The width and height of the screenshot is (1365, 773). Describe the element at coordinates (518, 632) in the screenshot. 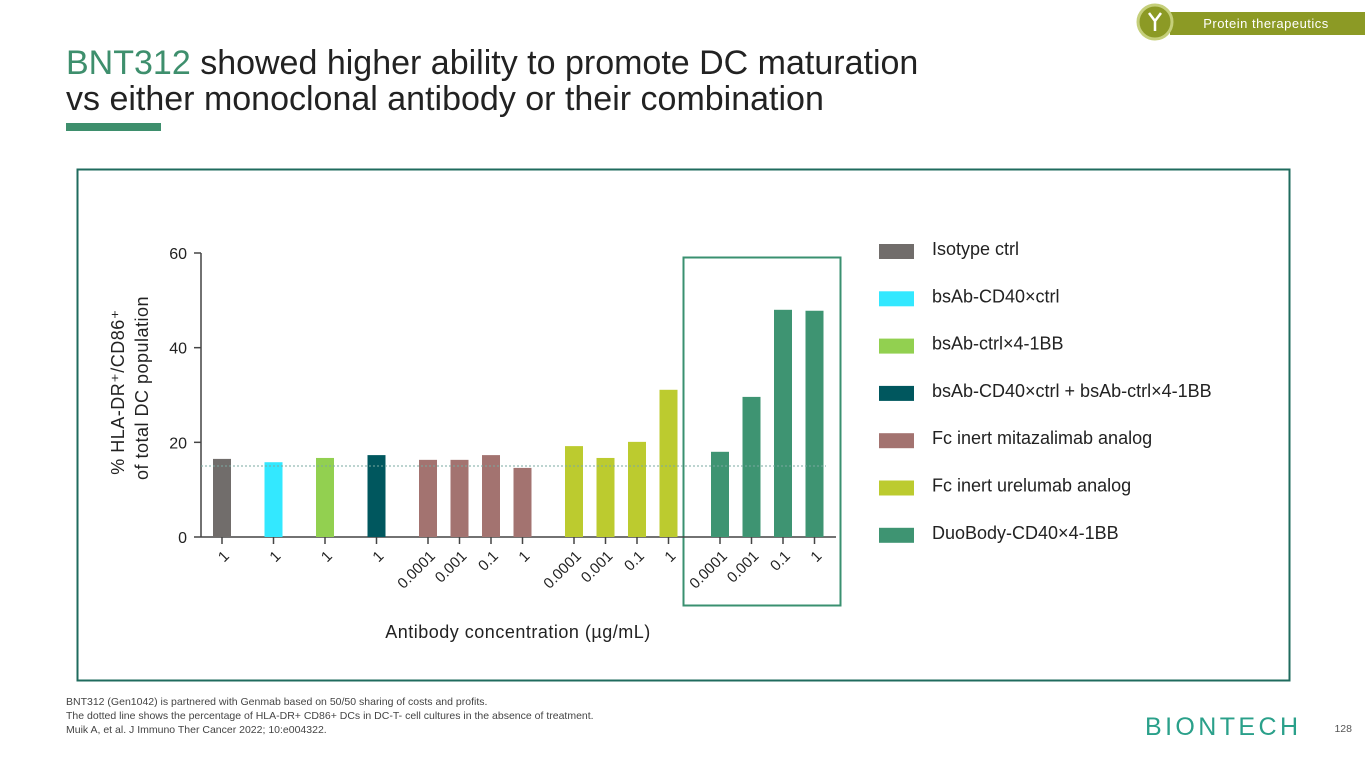

I see `x-axis-label: Antibody concentration (µg/mL)` at that location.